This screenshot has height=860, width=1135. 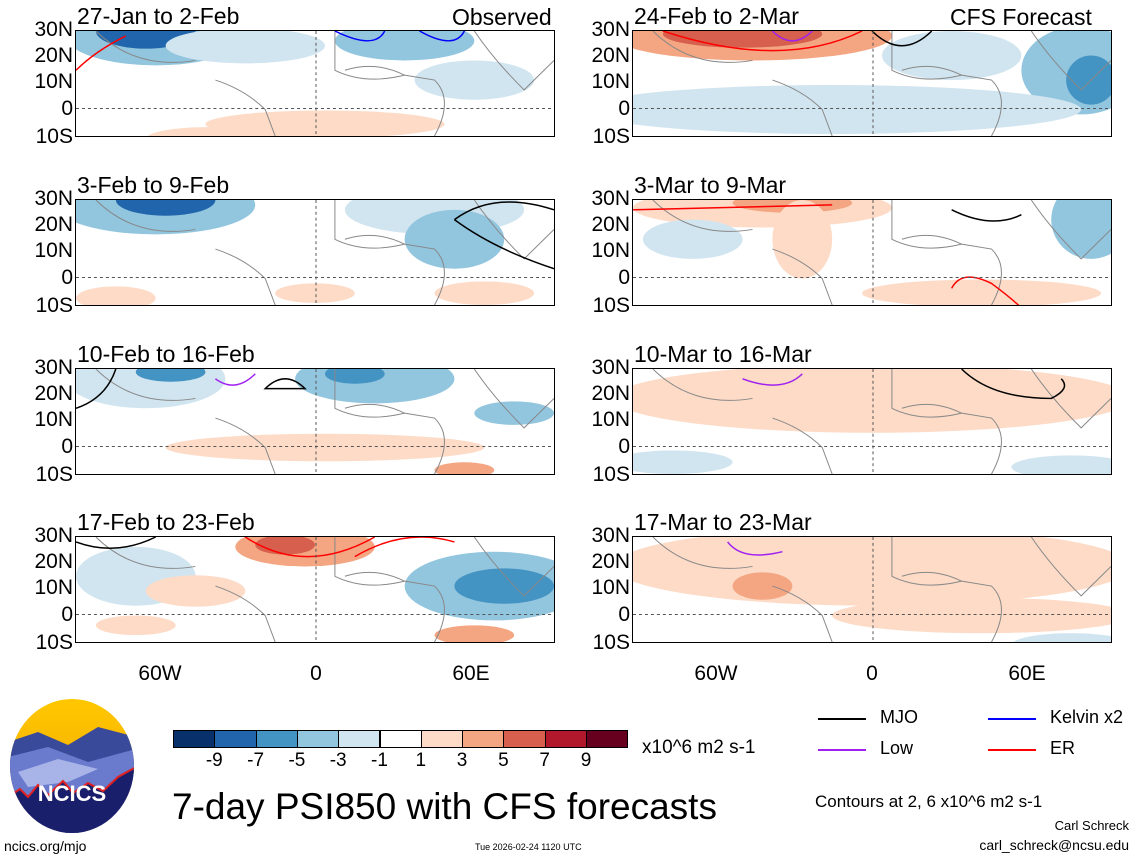 What do you see at coordinates (716, 16) in the screenshot?
I see `panel-title: 24-Feb to 2-Mar` at bounding box center [716, 16].